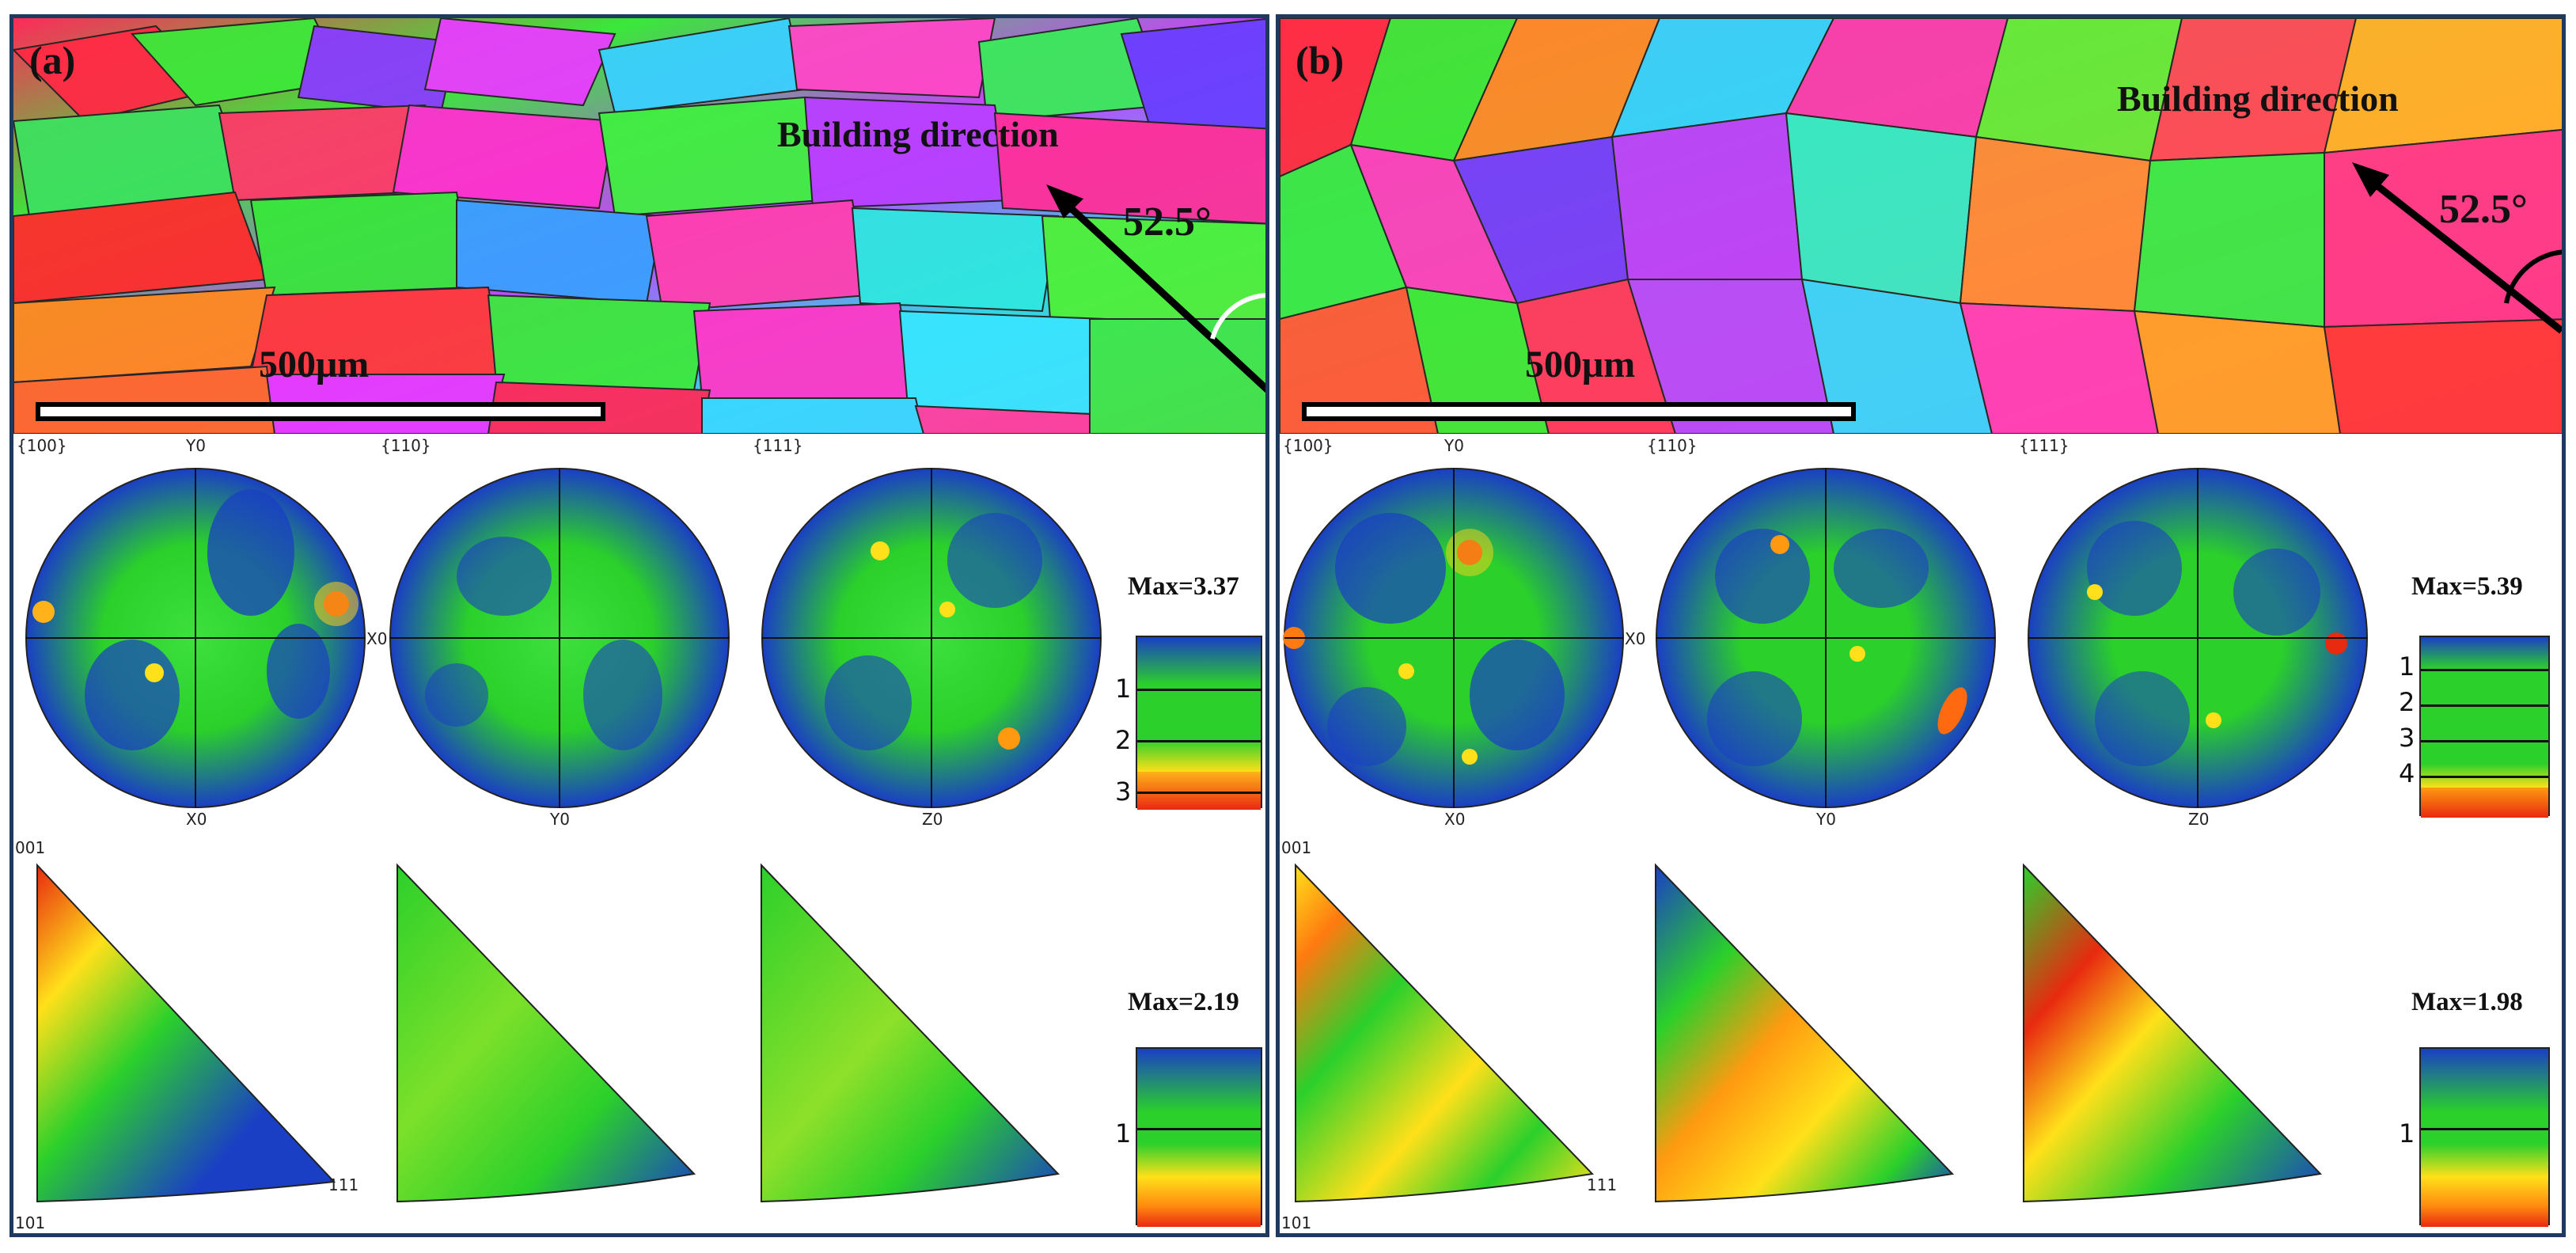  Describe the element at coordinates (2467, 1002) in the screenshot. I see `ipf-max-label: Max=1.98` at that location.